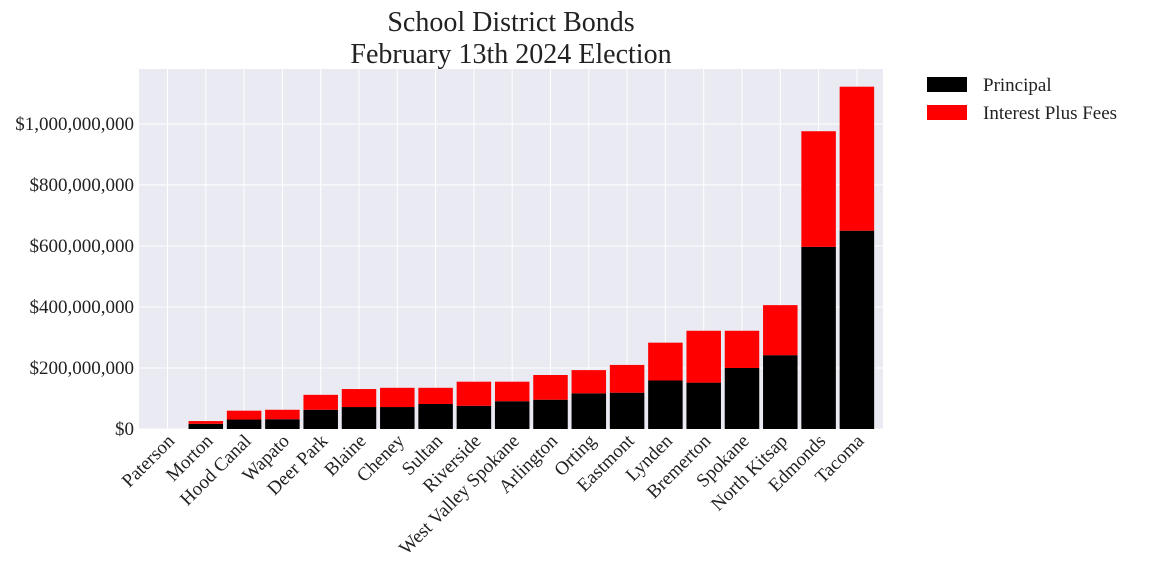  I want to click on y-tick-label: $800,000,000, so click(82, 185).